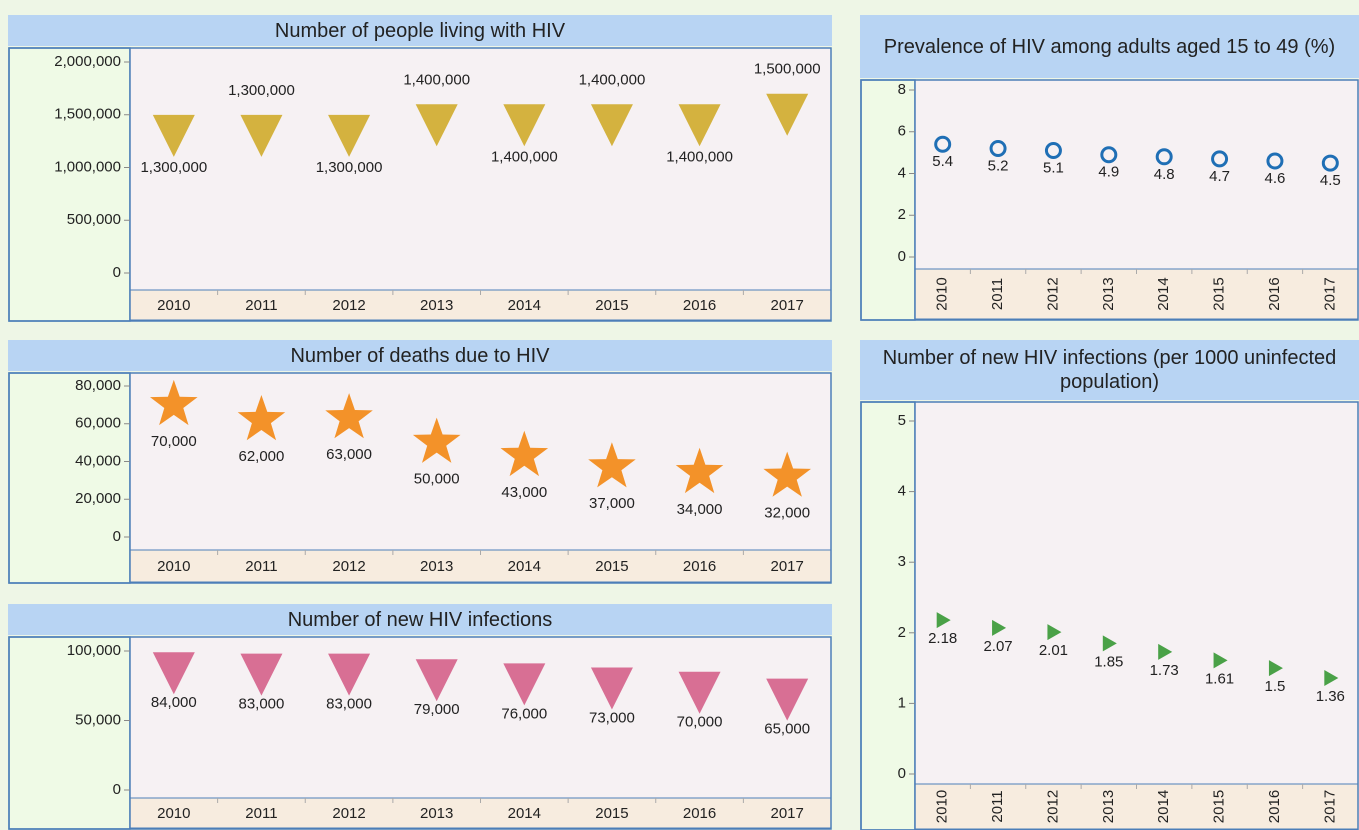  Describe the element at coordinates (902, 702) in the screenshot. I see `y-tick-label: 1` at that location.